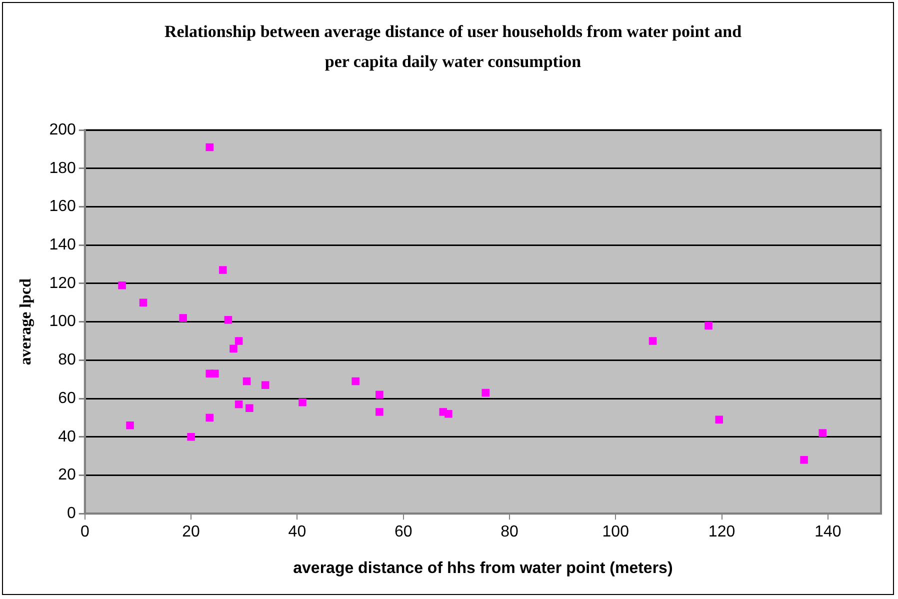 The width and height of the screenshot is (898, 599). Describe the element at coordinates (616, 532) in the screenshot. I see `x-tick-label: 100` at that location.